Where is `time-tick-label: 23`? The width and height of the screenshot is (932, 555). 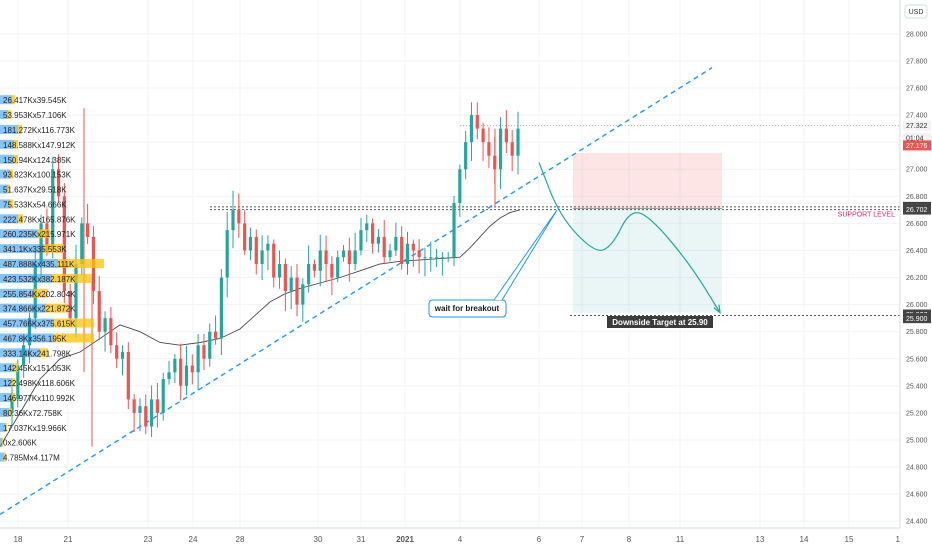 time-tick-label: 23 is located at coordinates (148, 539).